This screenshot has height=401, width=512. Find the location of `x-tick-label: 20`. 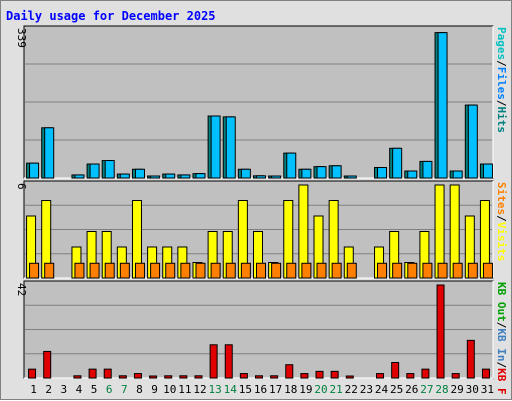

x-tick-label: 20 is located at coordinates (320, 389).